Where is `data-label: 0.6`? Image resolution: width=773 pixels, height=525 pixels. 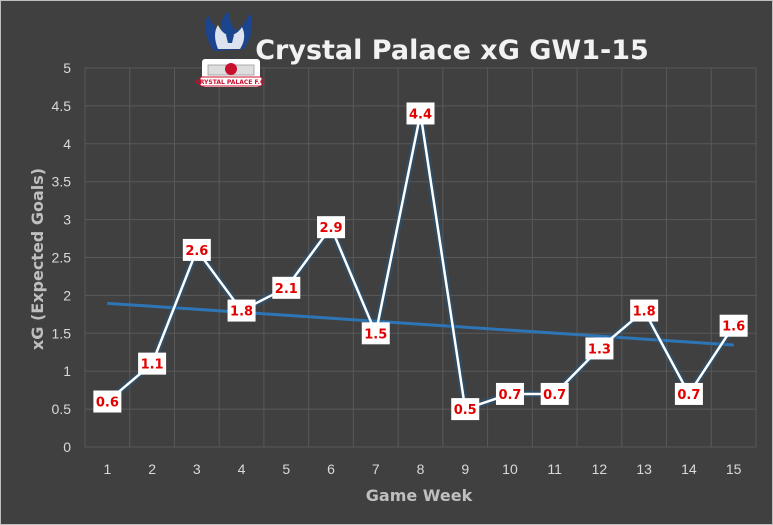
data-label: 0.6 is located at coordinates (107, 401).